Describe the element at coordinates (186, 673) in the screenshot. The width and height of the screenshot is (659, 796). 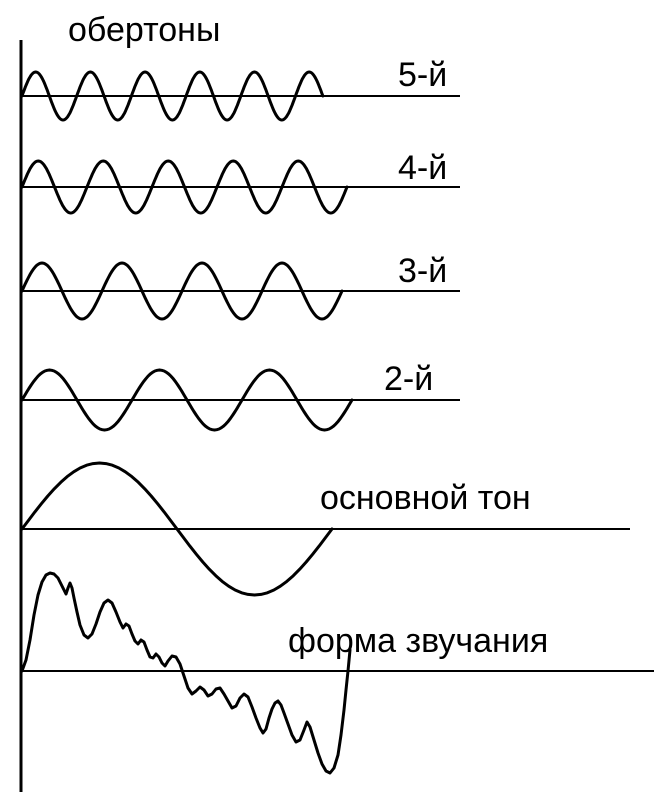
I see `wave-resulting-form` at that location.